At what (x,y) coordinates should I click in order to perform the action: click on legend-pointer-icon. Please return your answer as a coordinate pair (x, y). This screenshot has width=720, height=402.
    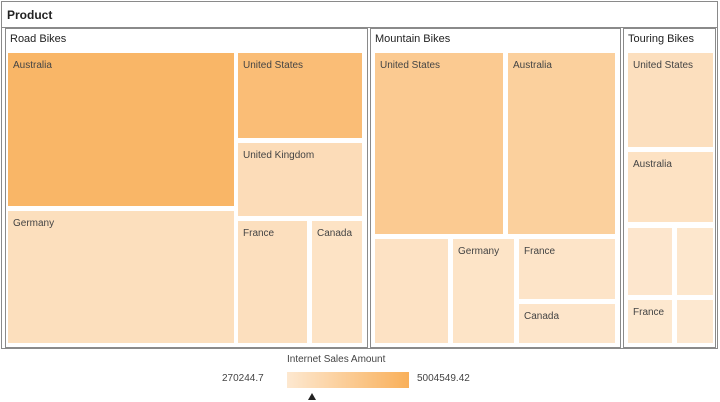
    Looking at the image, I should click on (312, 396).